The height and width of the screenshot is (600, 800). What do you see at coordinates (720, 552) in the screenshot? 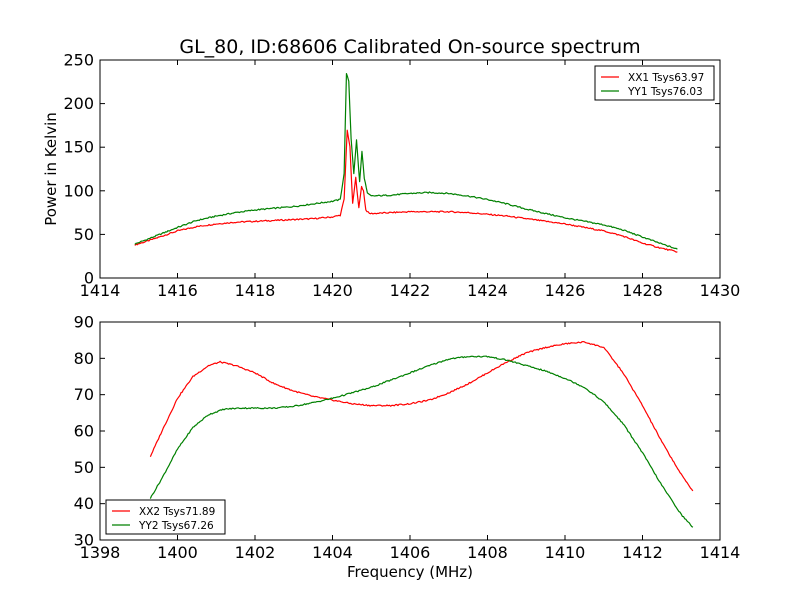
I see `bottom-x-tick-label: 1414` at bounding box center [720, 552].